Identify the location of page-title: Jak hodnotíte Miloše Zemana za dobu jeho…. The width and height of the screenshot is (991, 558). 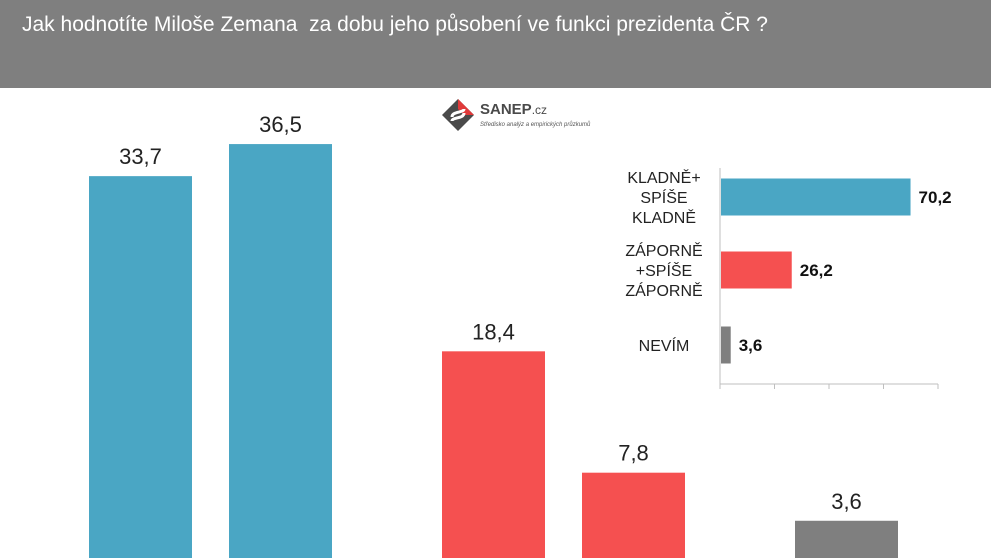
(395, 24).